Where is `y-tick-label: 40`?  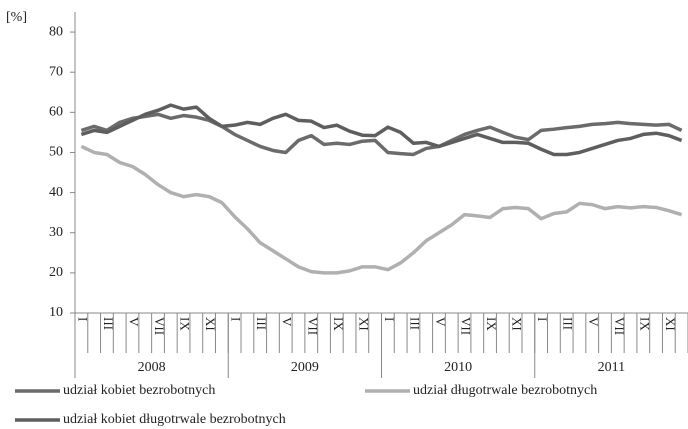
y-tick-label: 40 is located at coordinates (56, 192).